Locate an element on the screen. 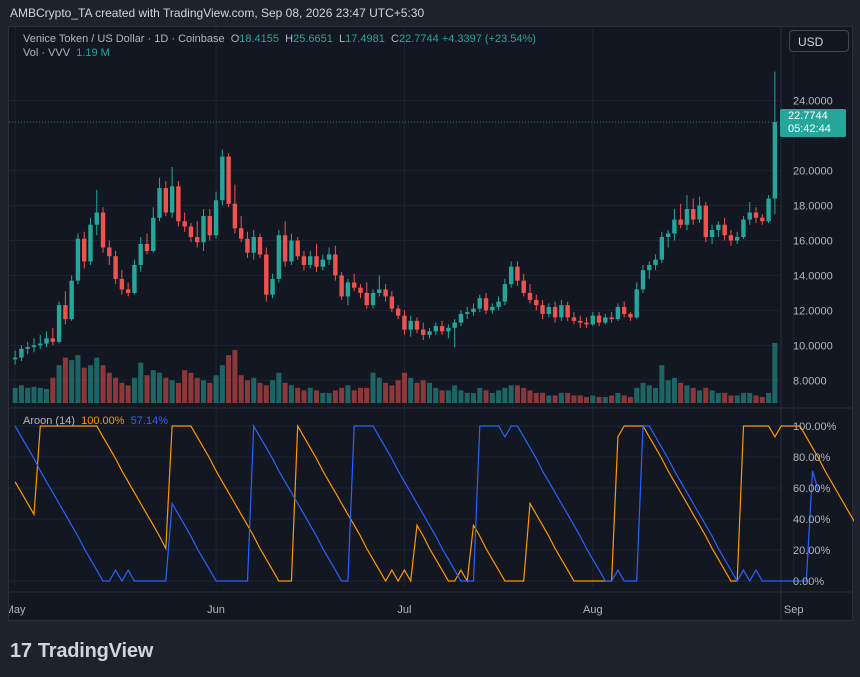 This screenshot has height=677, width=860. time-axis-label: Jul is located at coordinates (404, 610).